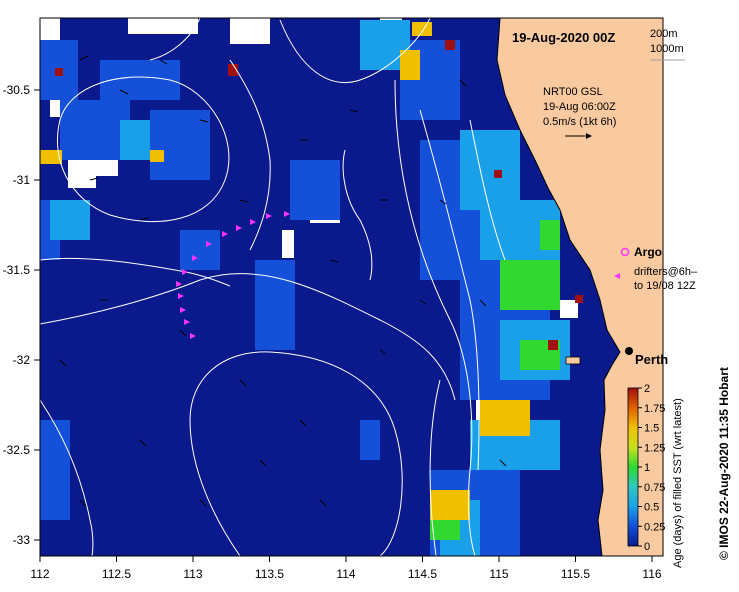 This screenshot has height=592, width=739. What do you see at coordinates (573, 92) in the screenshot?
I see `current-legend-line-1: NRT00 GSL` at bounding box center [573, 92].